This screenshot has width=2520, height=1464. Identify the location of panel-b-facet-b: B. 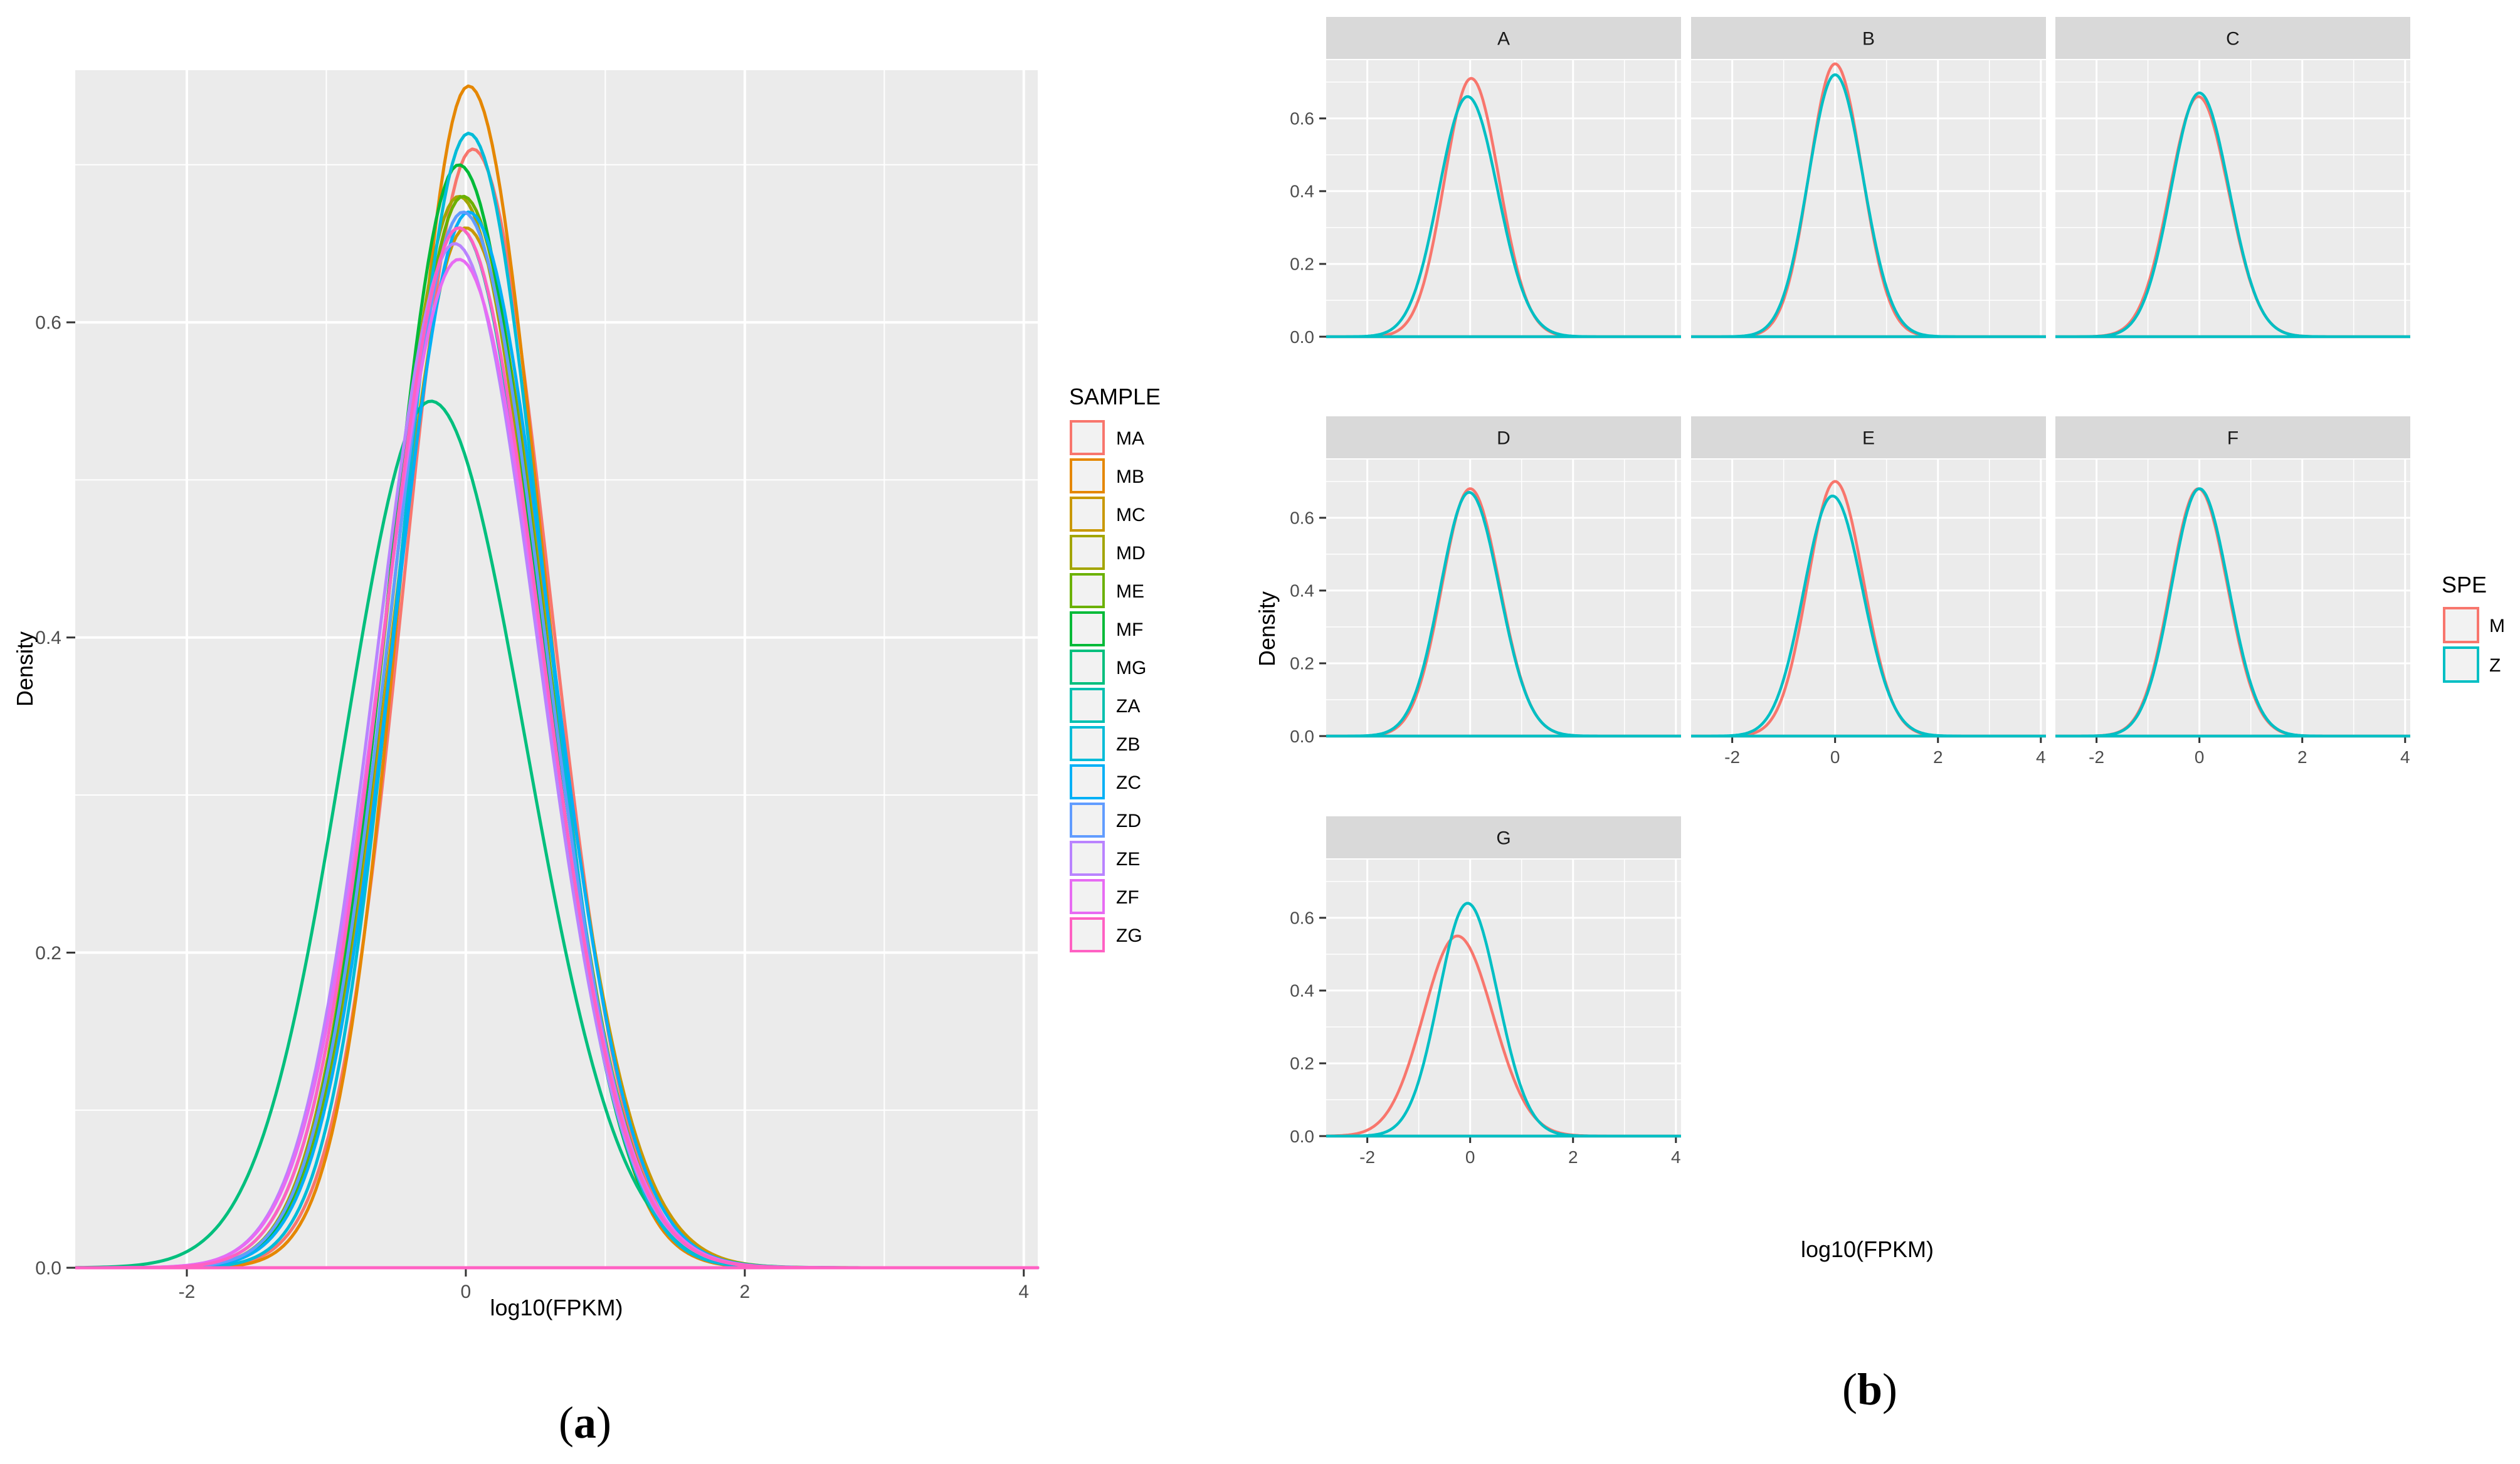
(1868, 178).